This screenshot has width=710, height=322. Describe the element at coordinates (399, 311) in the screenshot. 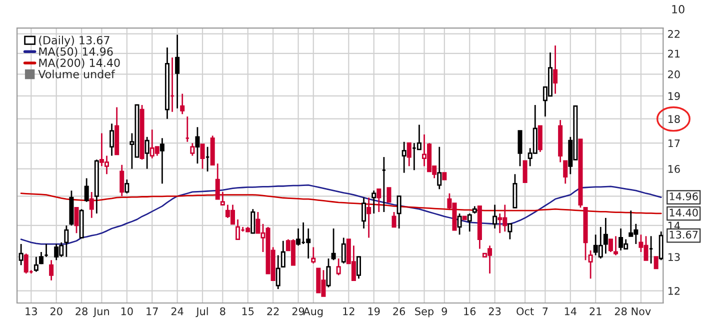

I see `x-tick-label: 26` at that location.